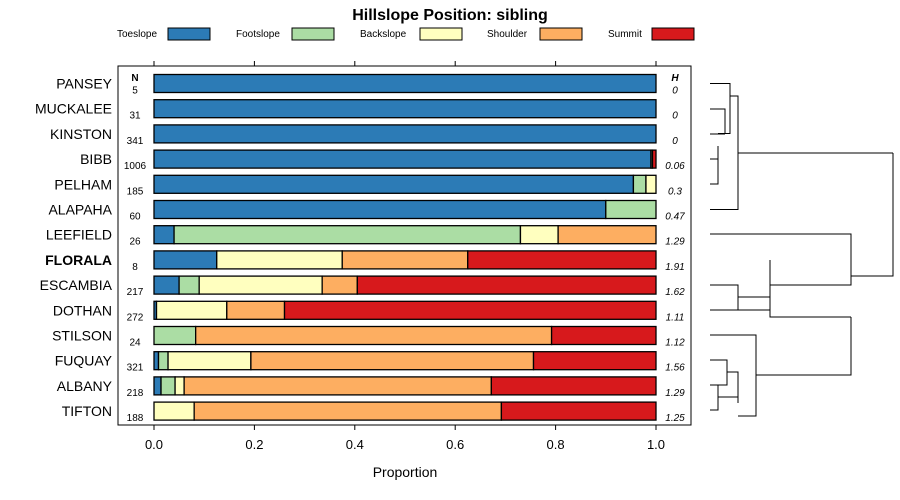 This screenshot has width=900, height=500. What do you see at coordinates (450, 15) in the screenshot?
I see `chart-title: Hillslope Position: sibling` at bounding box center [450, 15].